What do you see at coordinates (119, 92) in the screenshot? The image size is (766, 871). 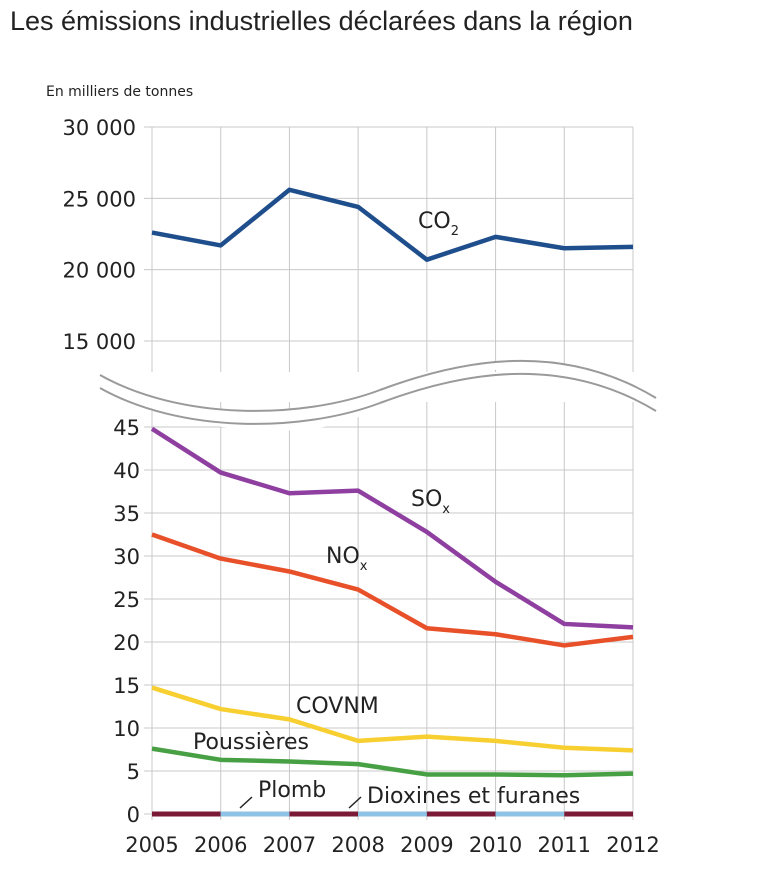 I see `y-axis-unit-label: En milliers de tonnes` at bounding box center [119, 92].